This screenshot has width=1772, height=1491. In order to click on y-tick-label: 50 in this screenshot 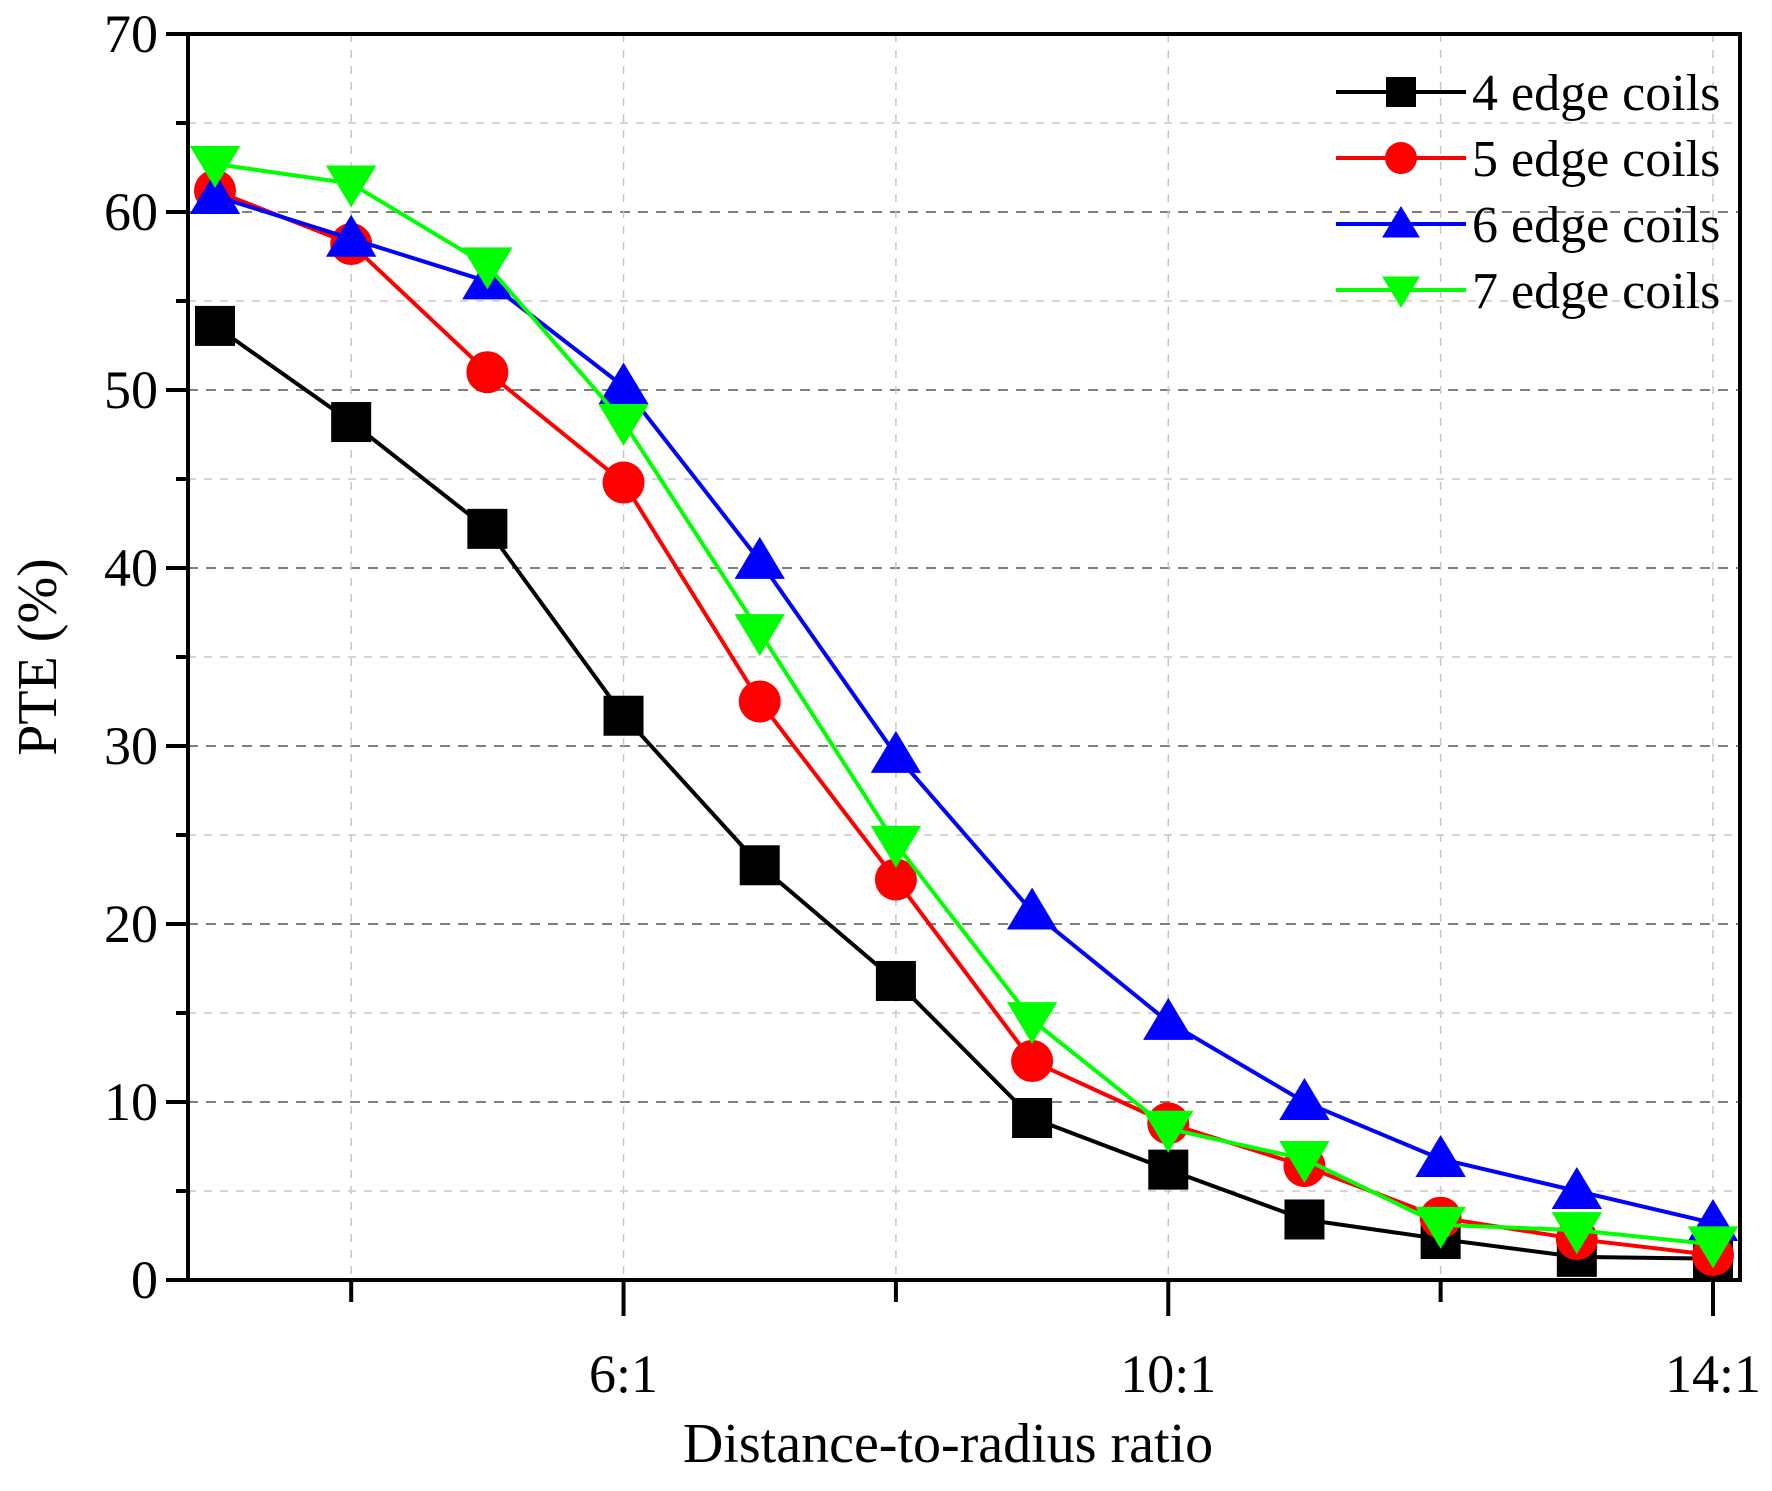, I will do `click(131, 390)`.